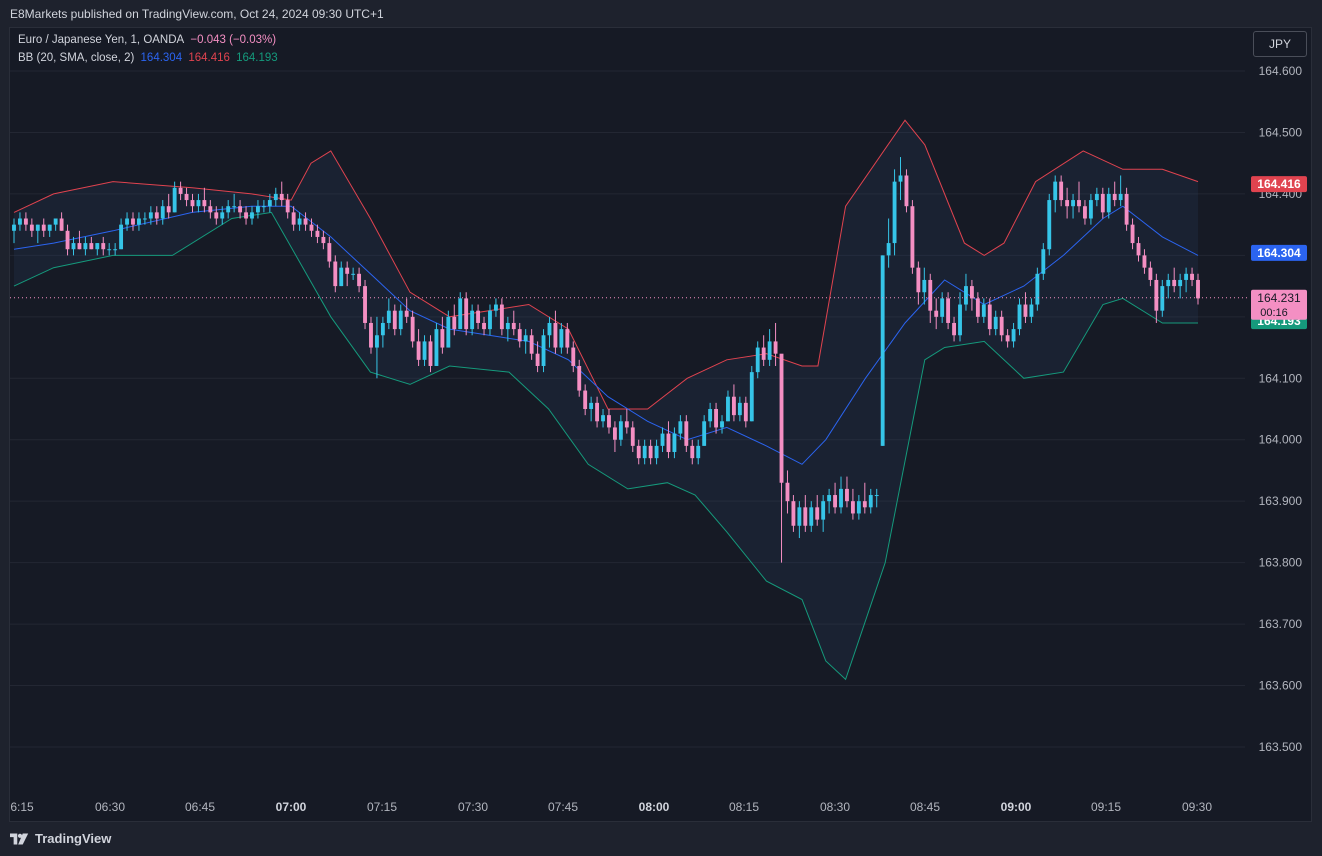 The image size is (1322, 856). I want to click on x-tick-label: 6:15, so click(22, 807).